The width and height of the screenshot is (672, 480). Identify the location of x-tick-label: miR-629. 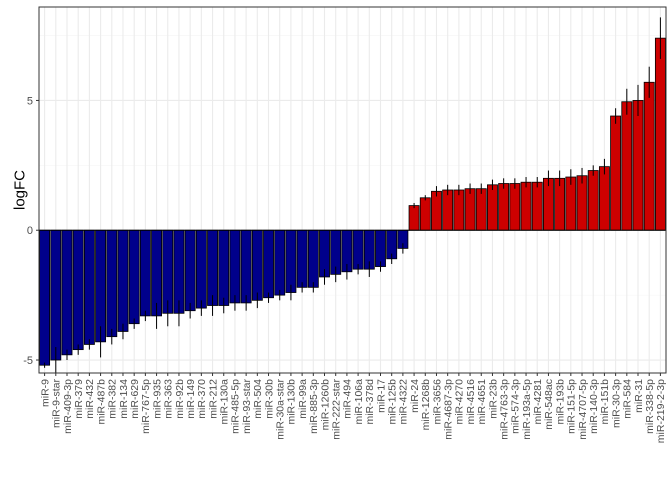
(135, 399).